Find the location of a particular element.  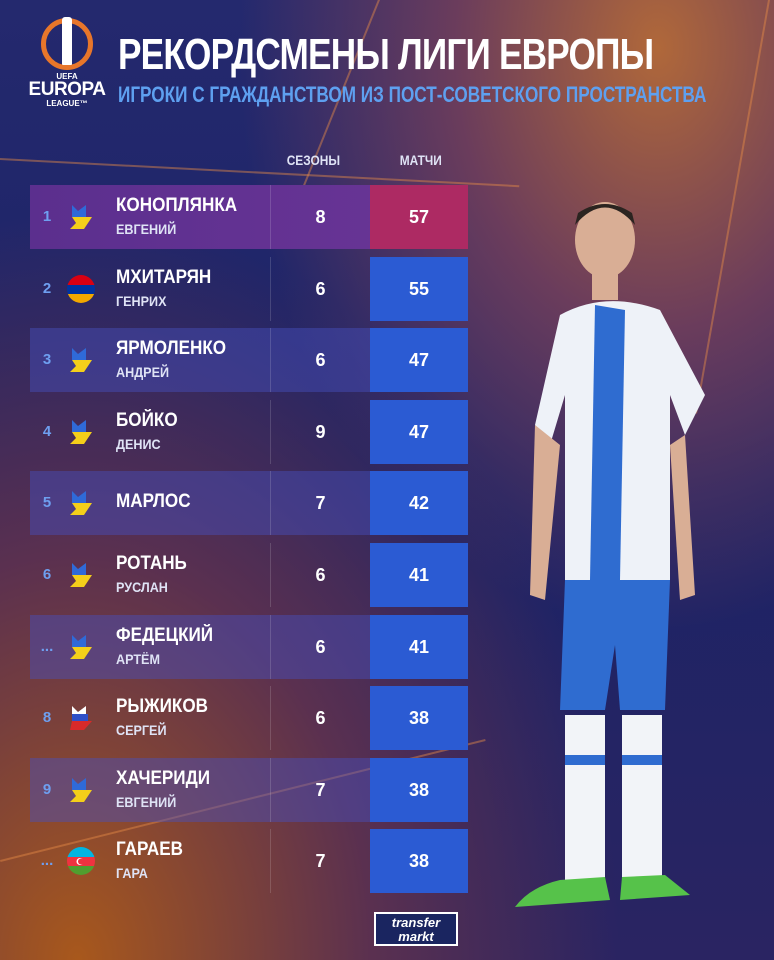

europa-league-logo: UEFA EUROPA LEAGUE™ is located at coordinates (67, 62).